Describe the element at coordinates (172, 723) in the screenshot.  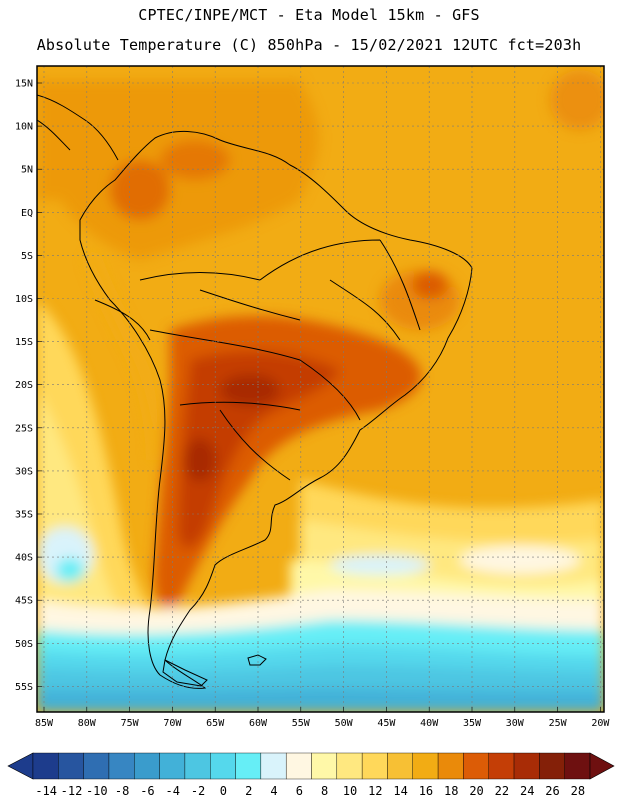
I see `lon-label: 70W` at that location.